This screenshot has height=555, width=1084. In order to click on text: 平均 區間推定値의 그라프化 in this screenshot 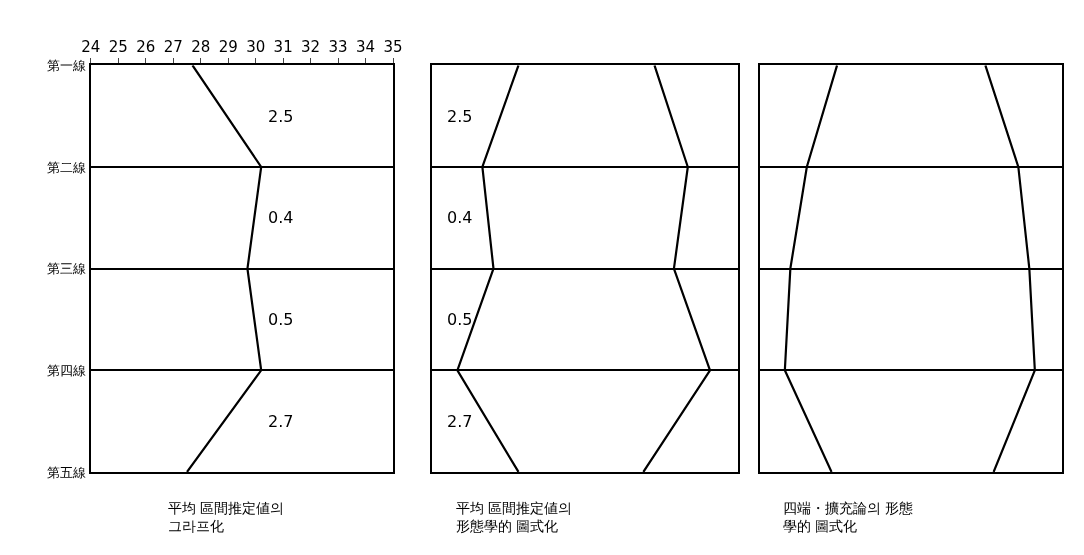, I will do `click(226, 517)`.